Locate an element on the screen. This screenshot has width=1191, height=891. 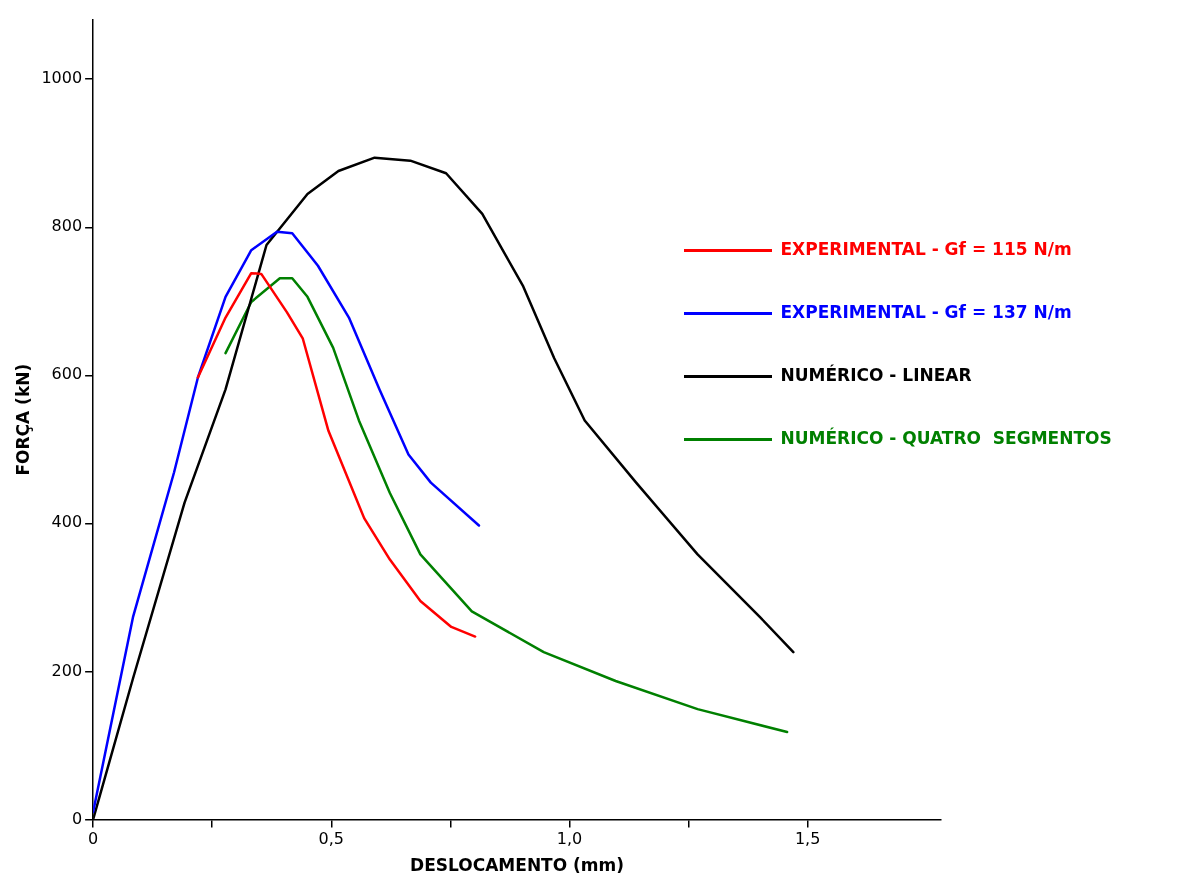
x-axis-title: DESLOCAMENTO (mm) is located at coordinates (517, 865).